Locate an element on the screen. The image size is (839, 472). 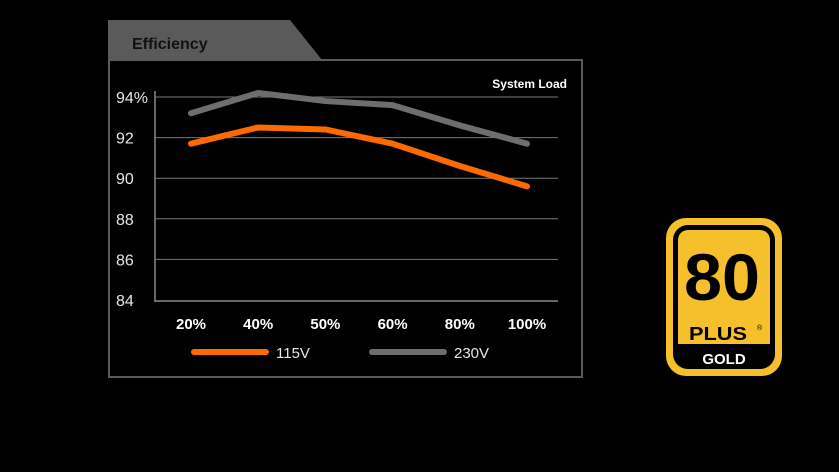
x-tick-label: 60% is located at coordinates (393, 324).